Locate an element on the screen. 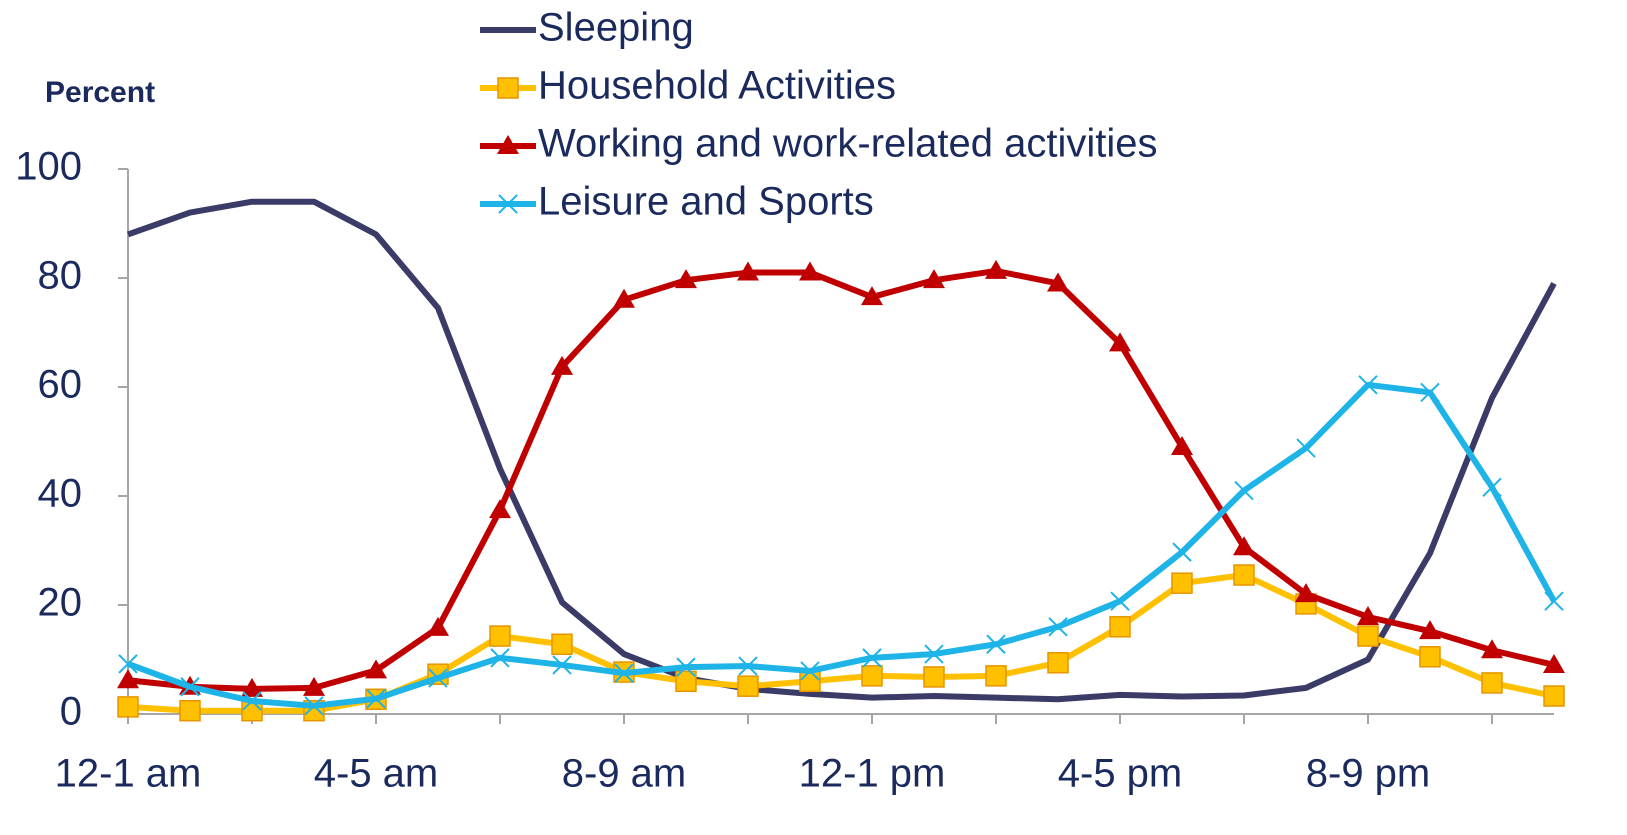  x-tick-label: 4-5 pm is located at coordinates (1120, 774).